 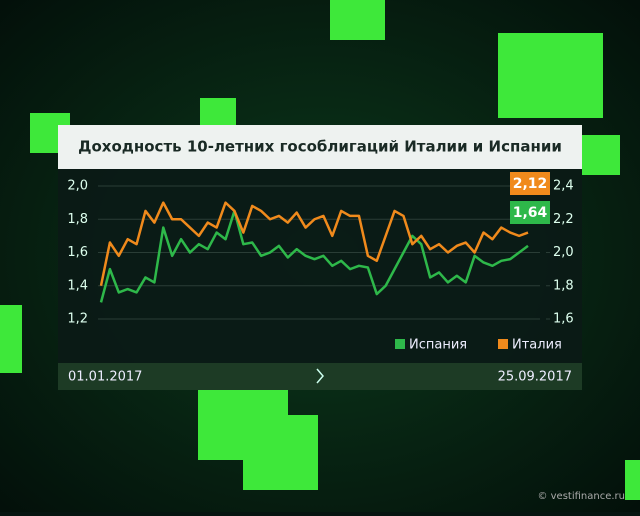 What do you see at coordinates (537, 345) in the screenshot?
I see `legend-label: Италия` at bounding box center [537, 345].